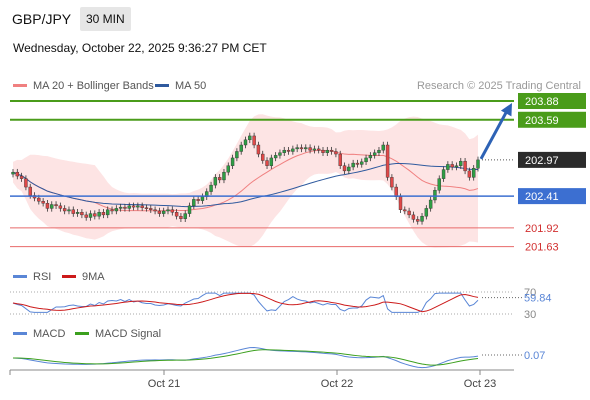 Image resolution: width=590 pixels, height=400 pixels. I want to click on x-axis-tick-label: Oct 21, so click(164, 384).